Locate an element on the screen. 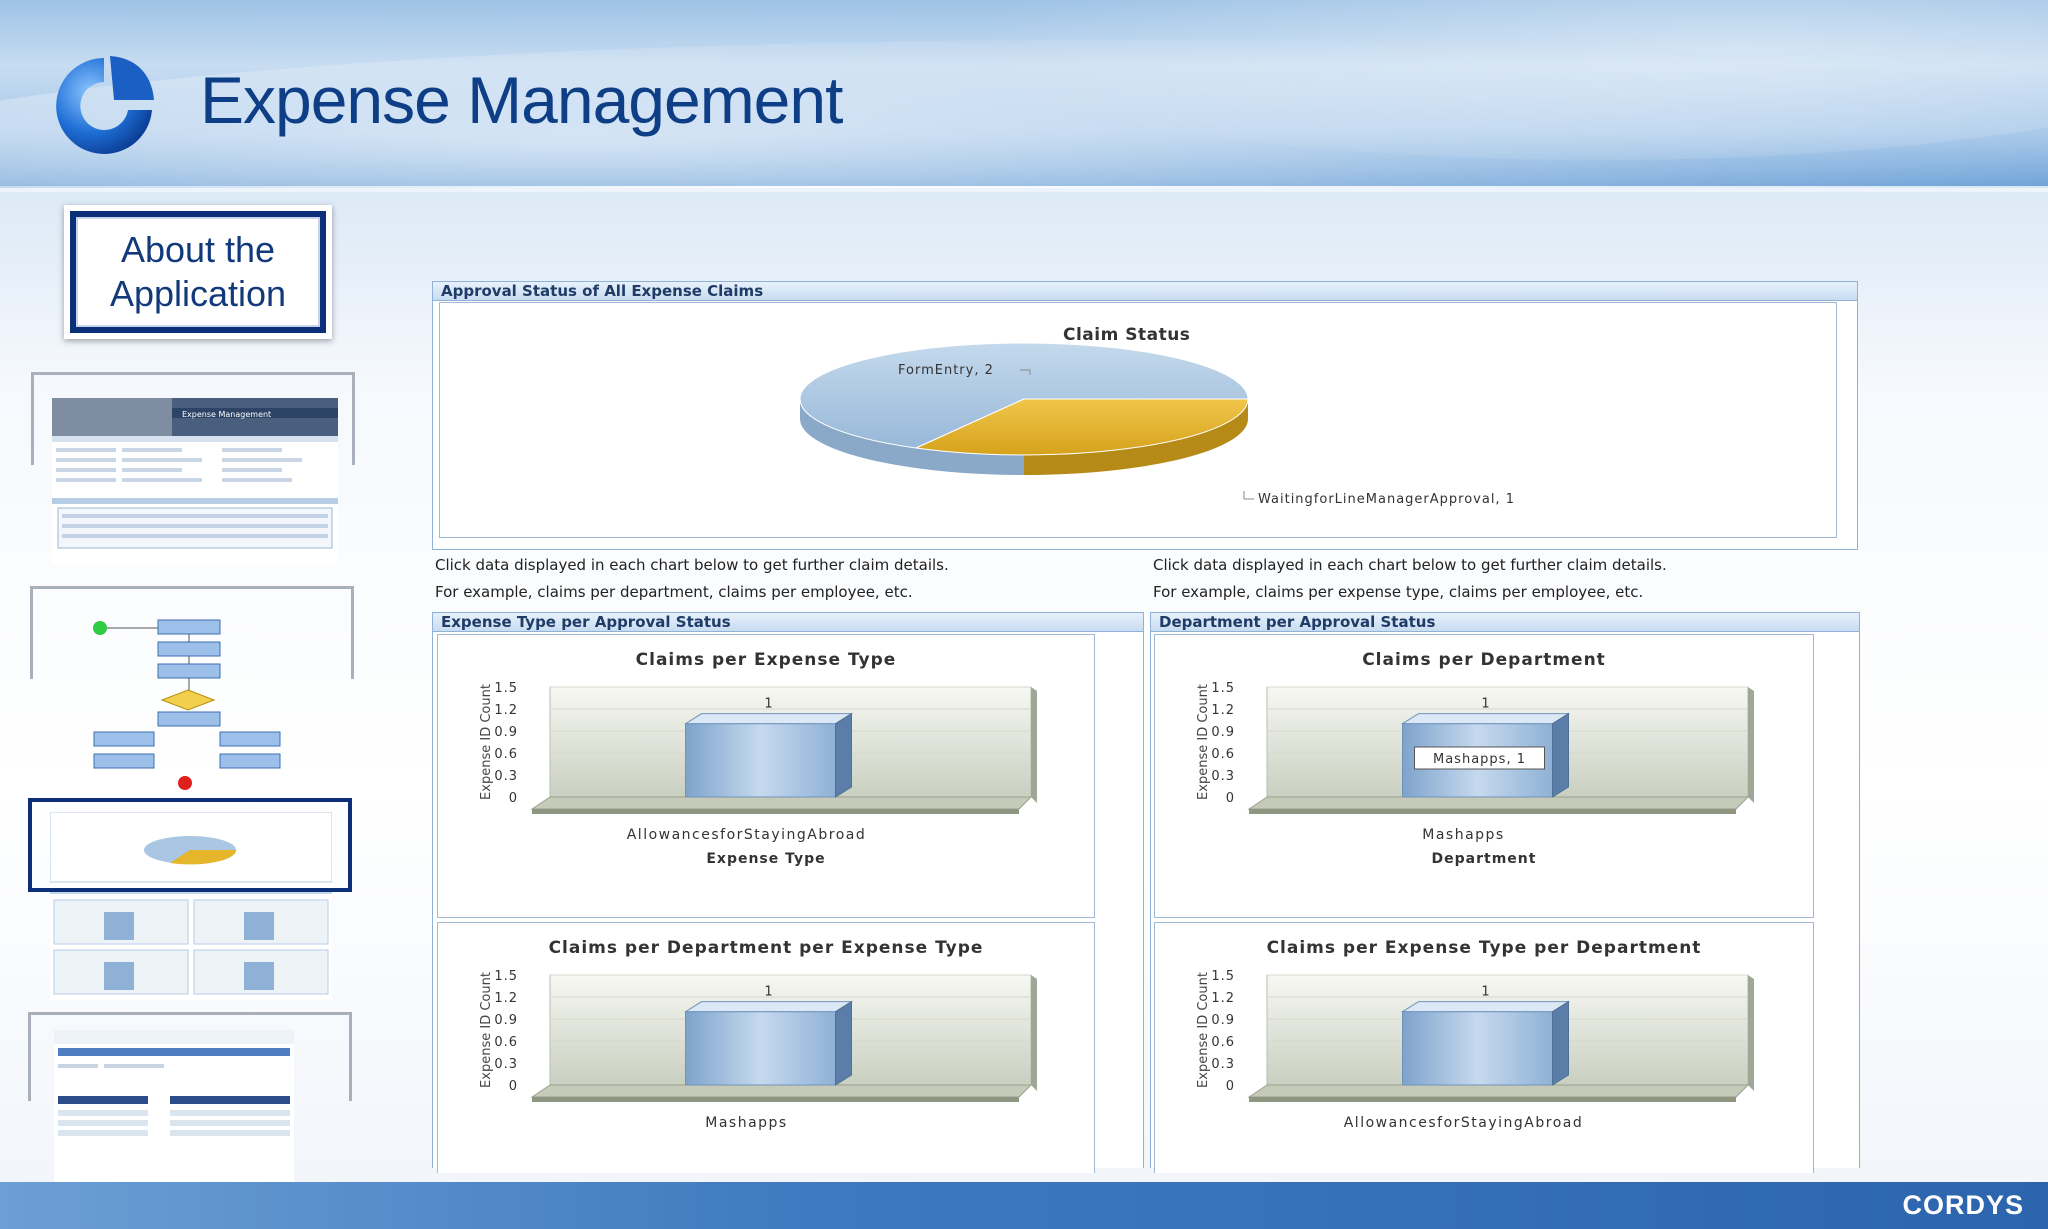 This screenshot has width=2048, height=1229. about-inner: About the Application is located at coordinates (198, 272).